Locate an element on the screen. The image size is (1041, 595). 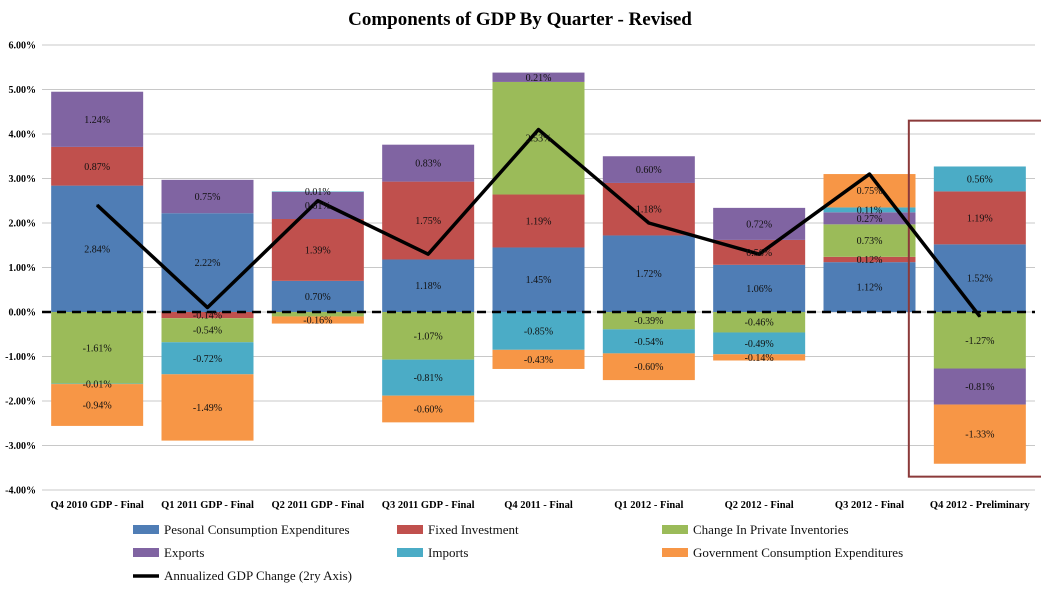
data-label: -0.01% is located at coordinates (97, 384).